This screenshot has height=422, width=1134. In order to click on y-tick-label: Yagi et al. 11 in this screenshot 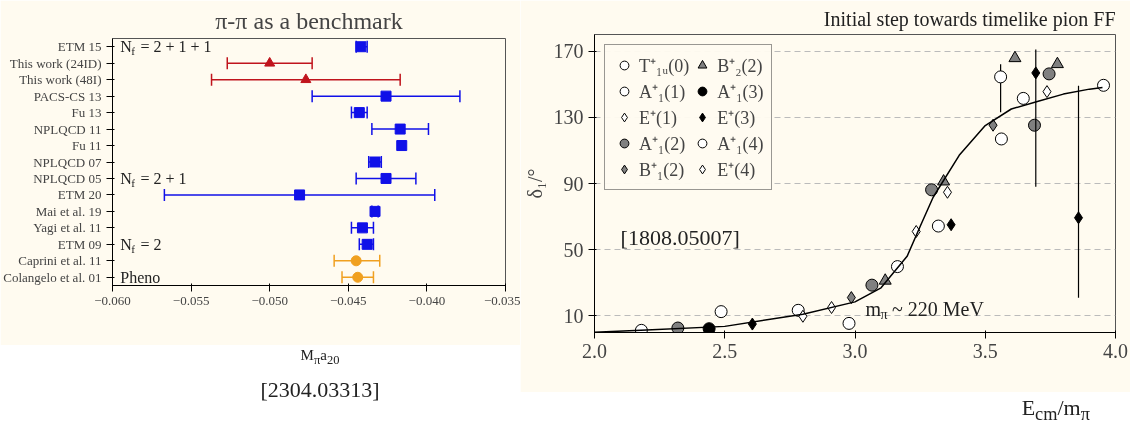, I will do `click(67, 228)`.